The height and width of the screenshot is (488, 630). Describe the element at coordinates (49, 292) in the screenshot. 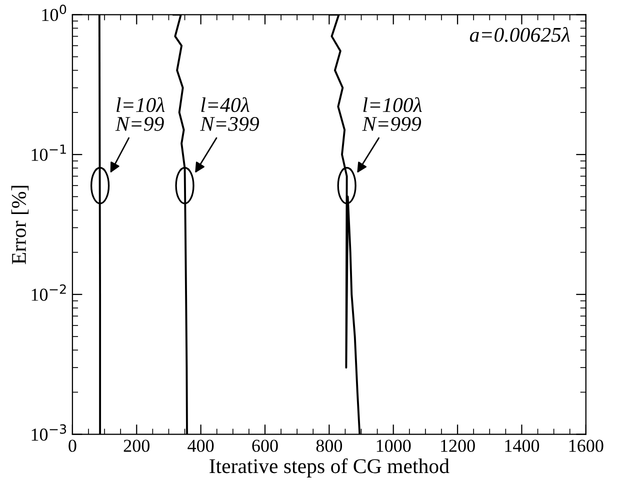

I see `y-tick-label: 10$^{−2}$` at that location.